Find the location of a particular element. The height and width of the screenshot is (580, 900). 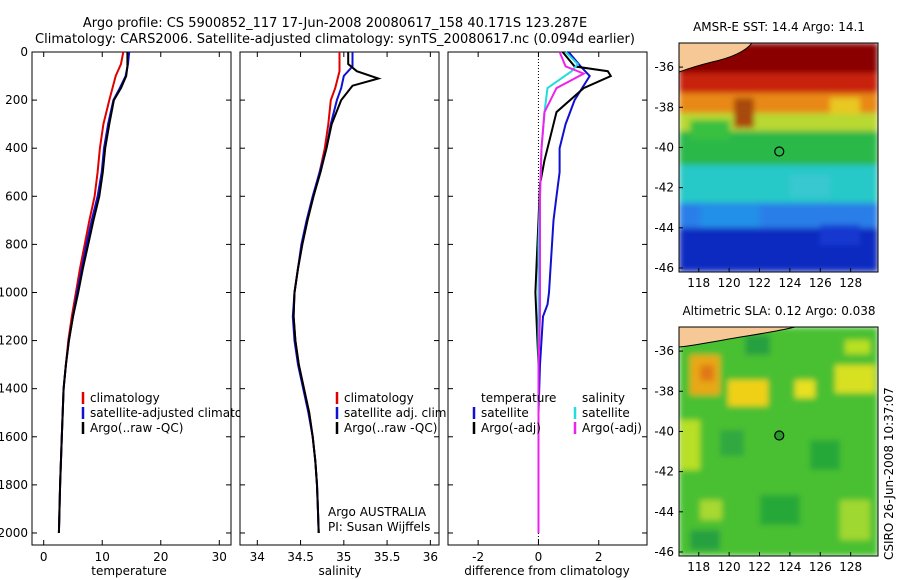

x-tick-label: 36 is located at coordinates (430, 557).